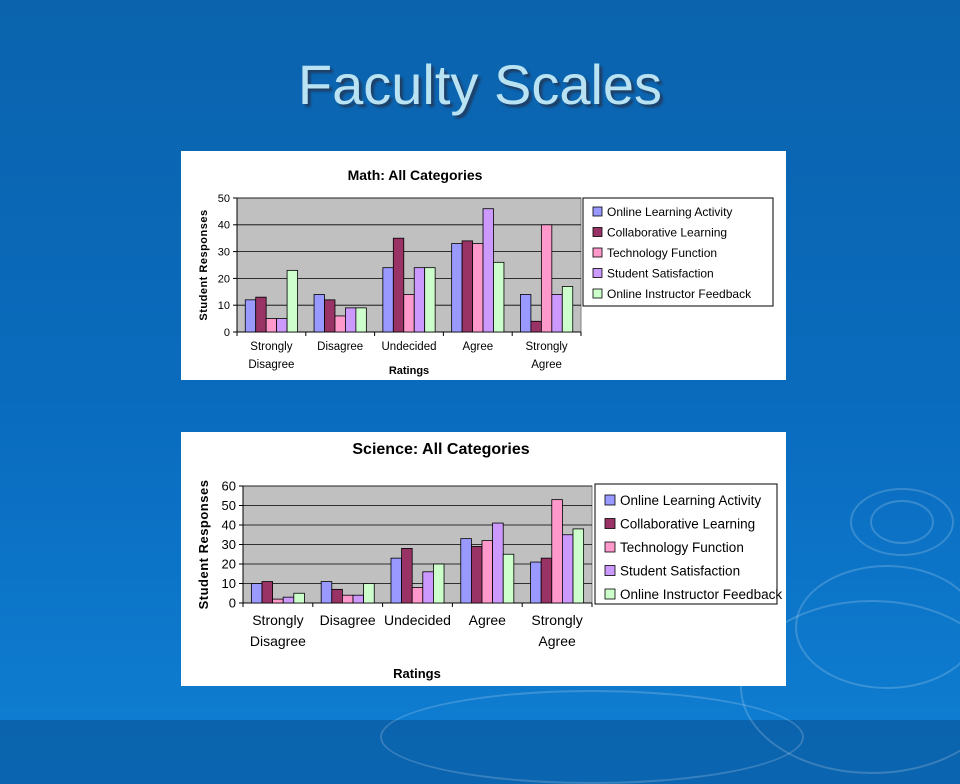 The height and width of the screenshot is (784, 960). Describe the element at coordinates (679, 294) in the screenshot. I see `legend-label: Online Instructor Feedback` at that location.